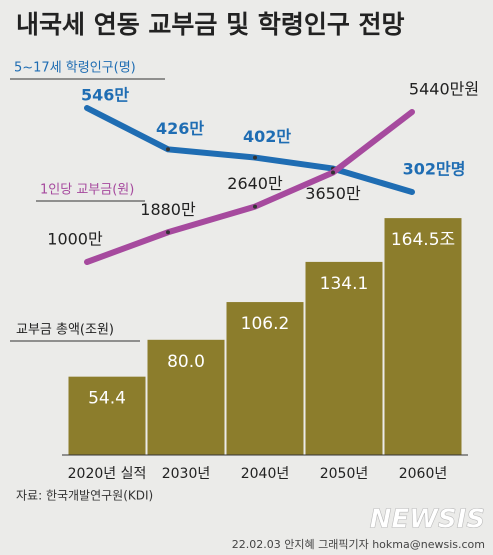  I want to click on line-value-label: 3650만, so click(333, 193).